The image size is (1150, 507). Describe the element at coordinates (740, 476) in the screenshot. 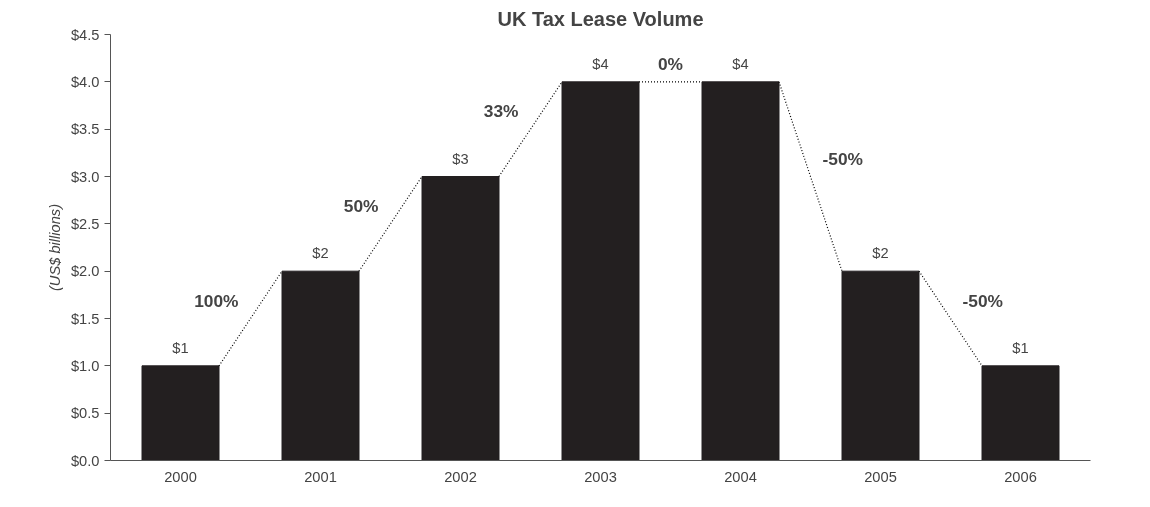

I see `x-tick-label: 2004` at that location.